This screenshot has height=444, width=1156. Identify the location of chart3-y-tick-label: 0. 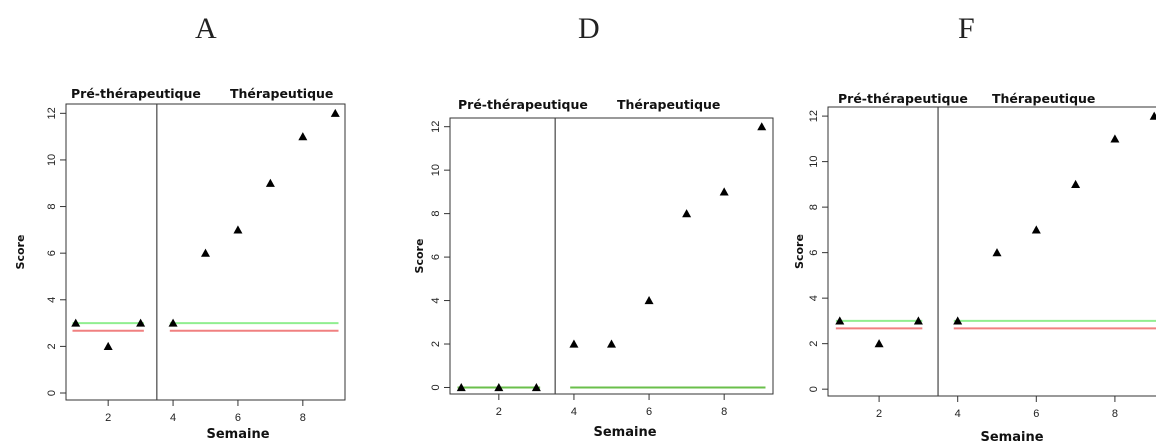
(814, 389).